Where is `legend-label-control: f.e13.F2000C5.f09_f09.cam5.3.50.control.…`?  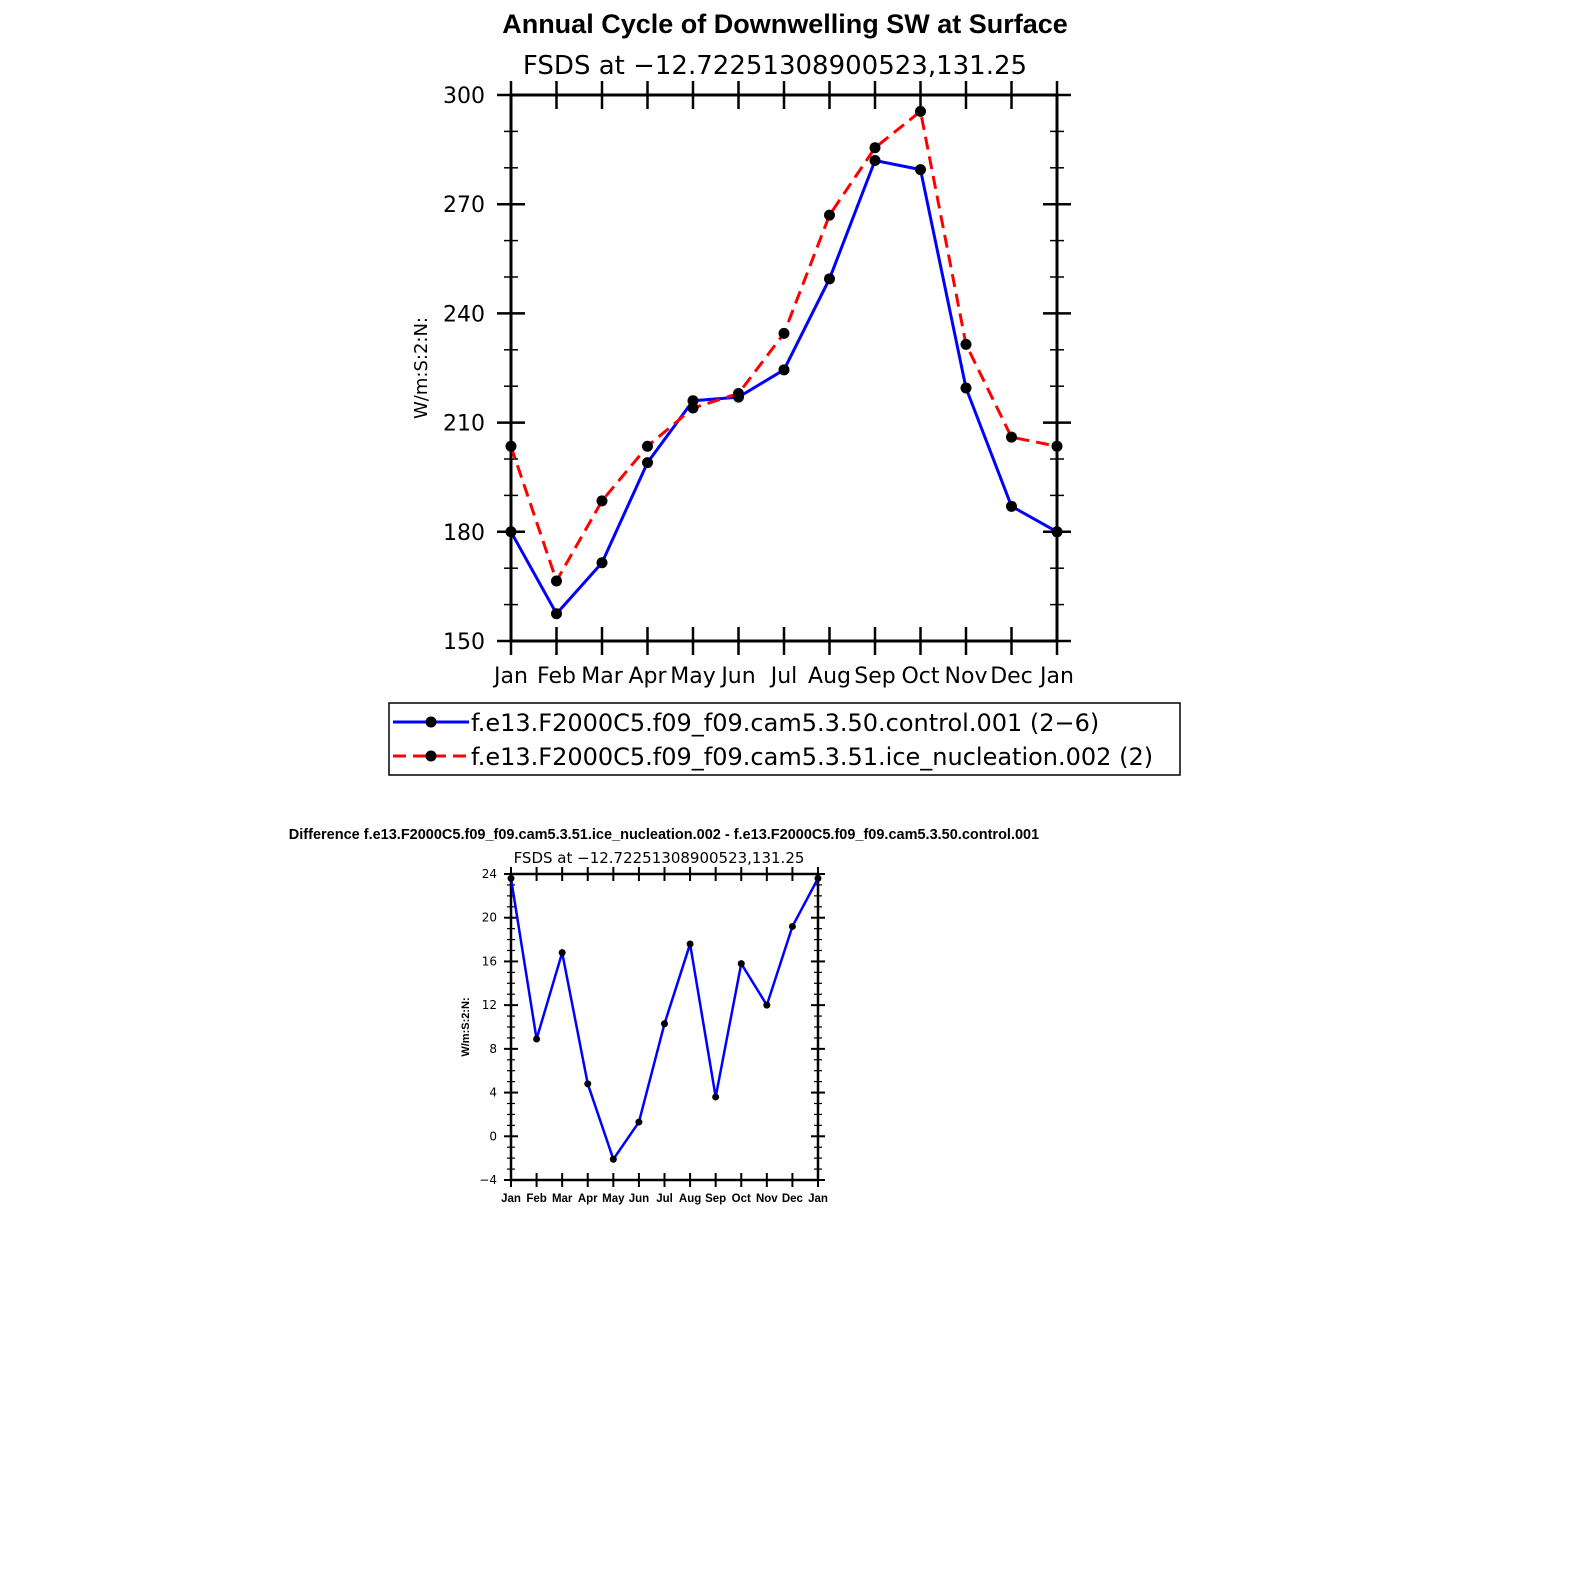
legend-label-control: f.e13.F2000C5.f09_f09.cam5.3.50.control.… is located at coordinates (785, 723).